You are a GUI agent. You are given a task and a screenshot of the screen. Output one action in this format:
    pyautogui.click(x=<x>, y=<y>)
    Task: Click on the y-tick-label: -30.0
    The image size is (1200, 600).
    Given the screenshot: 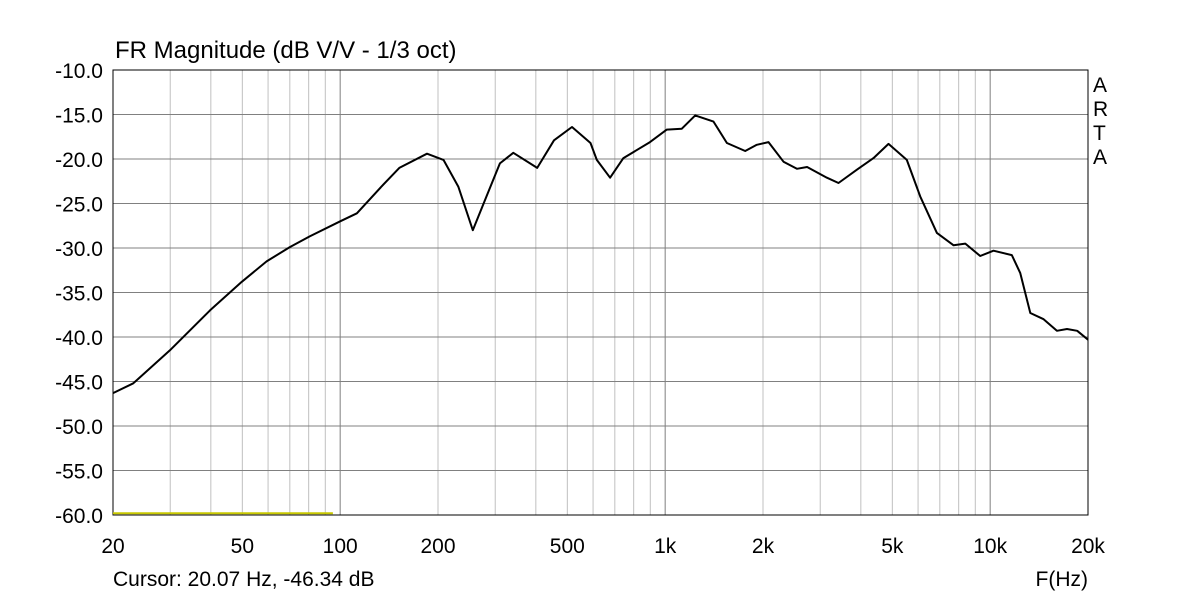 What is the action you would take?
    pyautogui.click(x=79, y=249)
    